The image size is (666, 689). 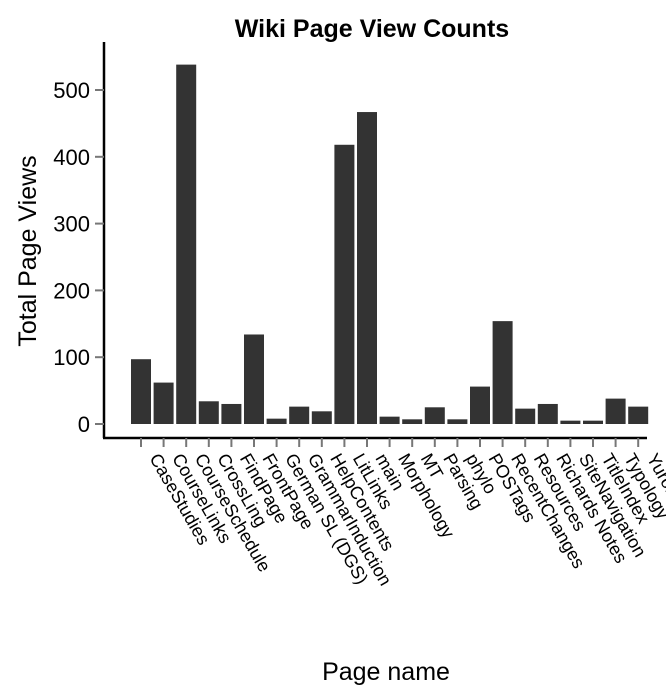 I want to click on y-tick-label: 0, so click(x=84, y=424).